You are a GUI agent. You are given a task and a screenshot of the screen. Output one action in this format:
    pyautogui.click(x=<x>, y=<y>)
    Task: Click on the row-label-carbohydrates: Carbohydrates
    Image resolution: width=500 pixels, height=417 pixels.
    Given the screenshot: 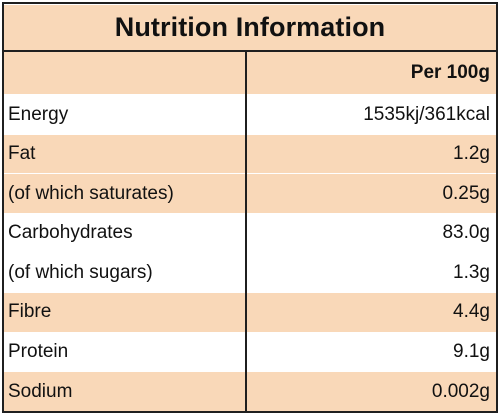 What is the action you would take?
    pyautogui.click(x=125, y=233)
    